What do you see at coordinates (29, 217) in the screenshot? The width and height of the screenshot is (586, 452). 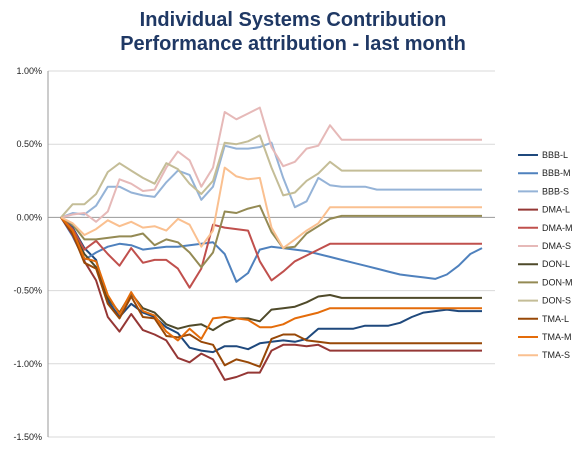 I see `y-tick-label: 0.00%` at bounding box center [29, 217].